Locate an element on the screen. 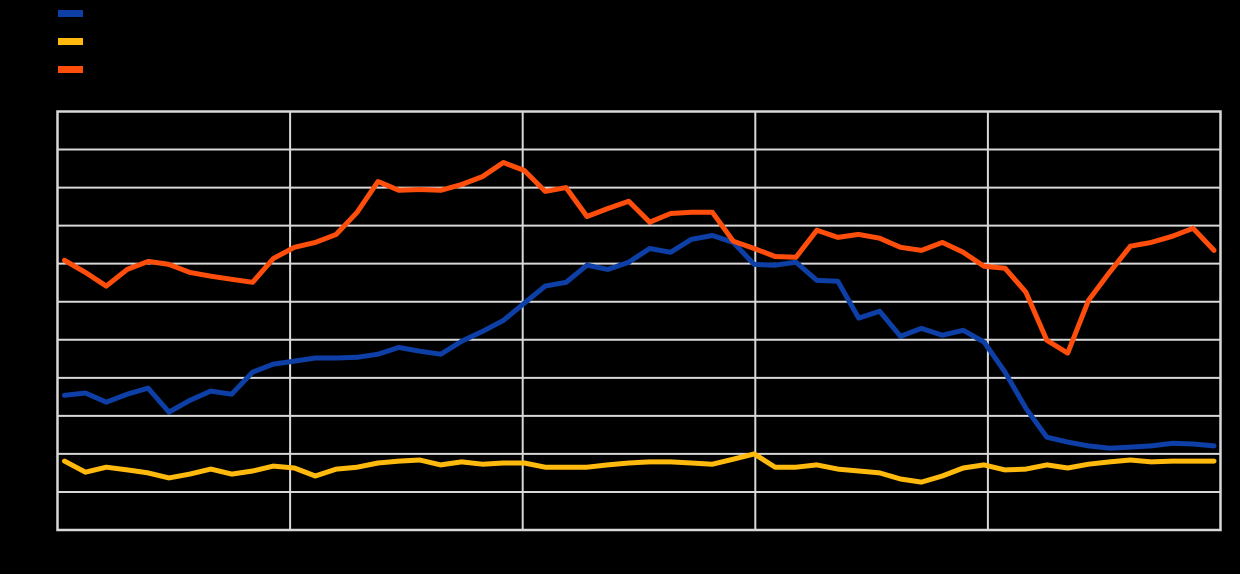 This screenshot has height=574, width=1240. legend-swatch-blue is located at coordinates (70, 13).